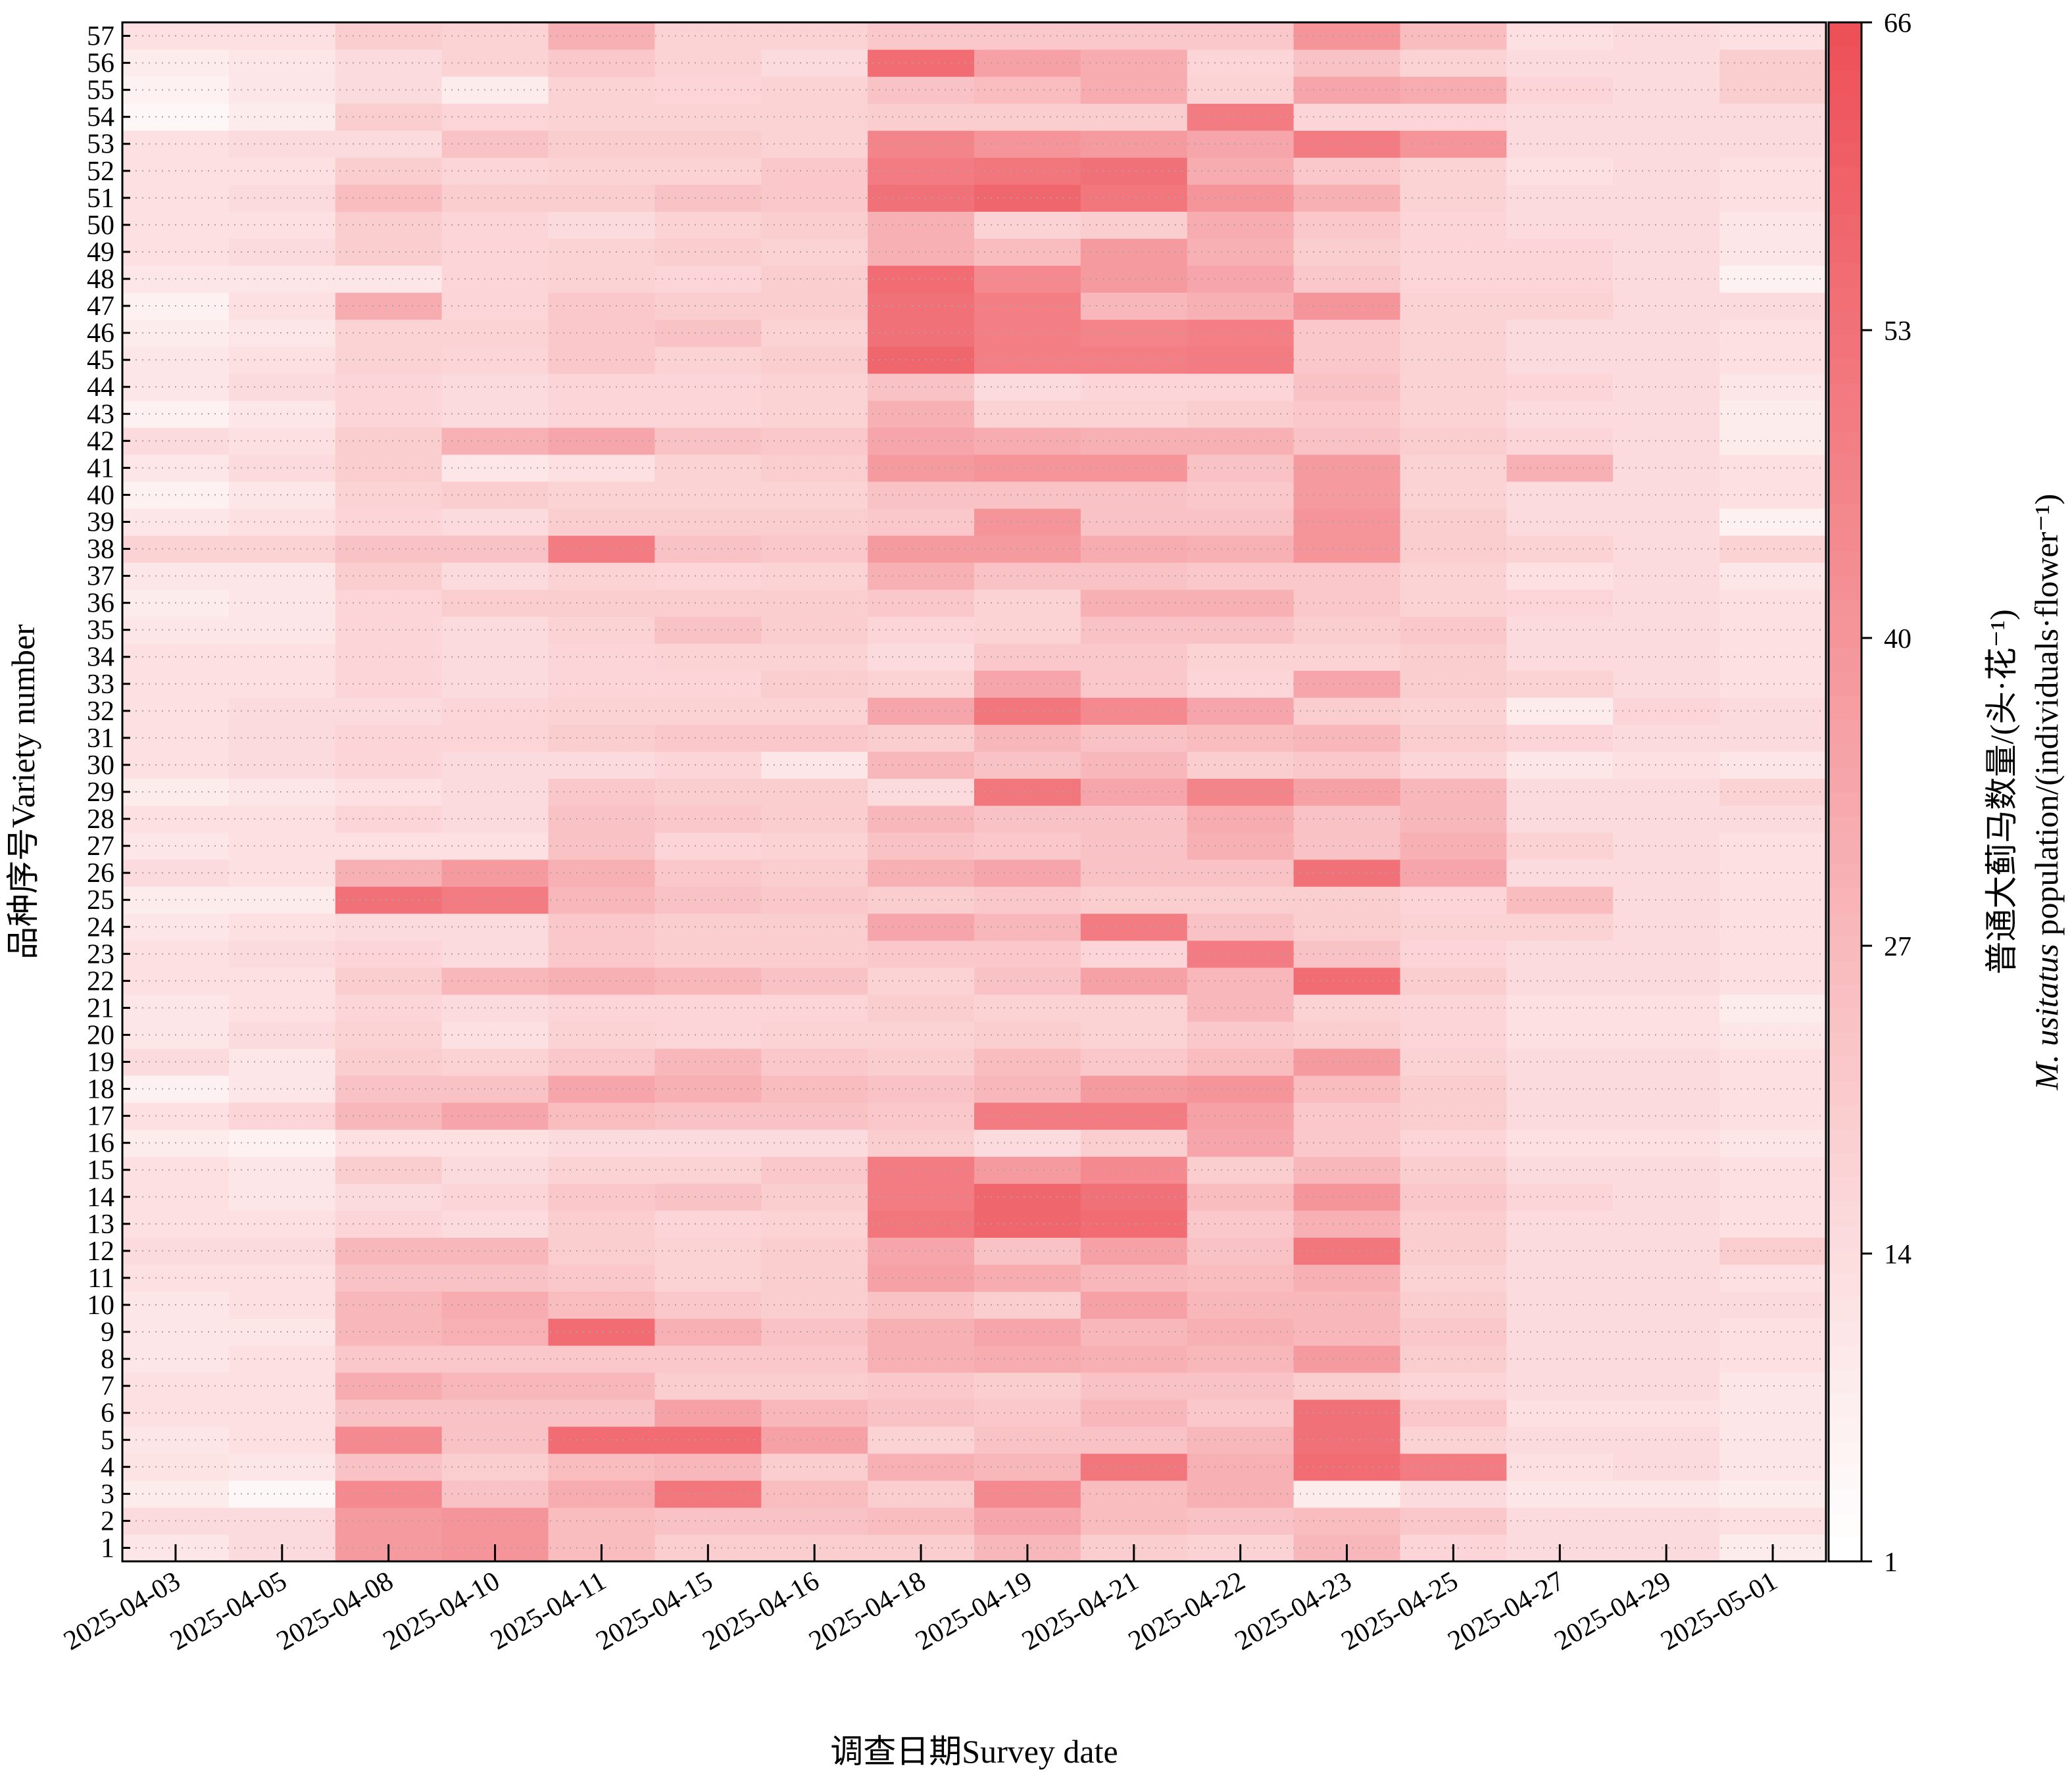 This screenshot has width=2072, height=1783. What do you see at coordinates (100, 1224) in the screenshot?
I see `y-tick-label: 13` at bounding box center [100, 1224].